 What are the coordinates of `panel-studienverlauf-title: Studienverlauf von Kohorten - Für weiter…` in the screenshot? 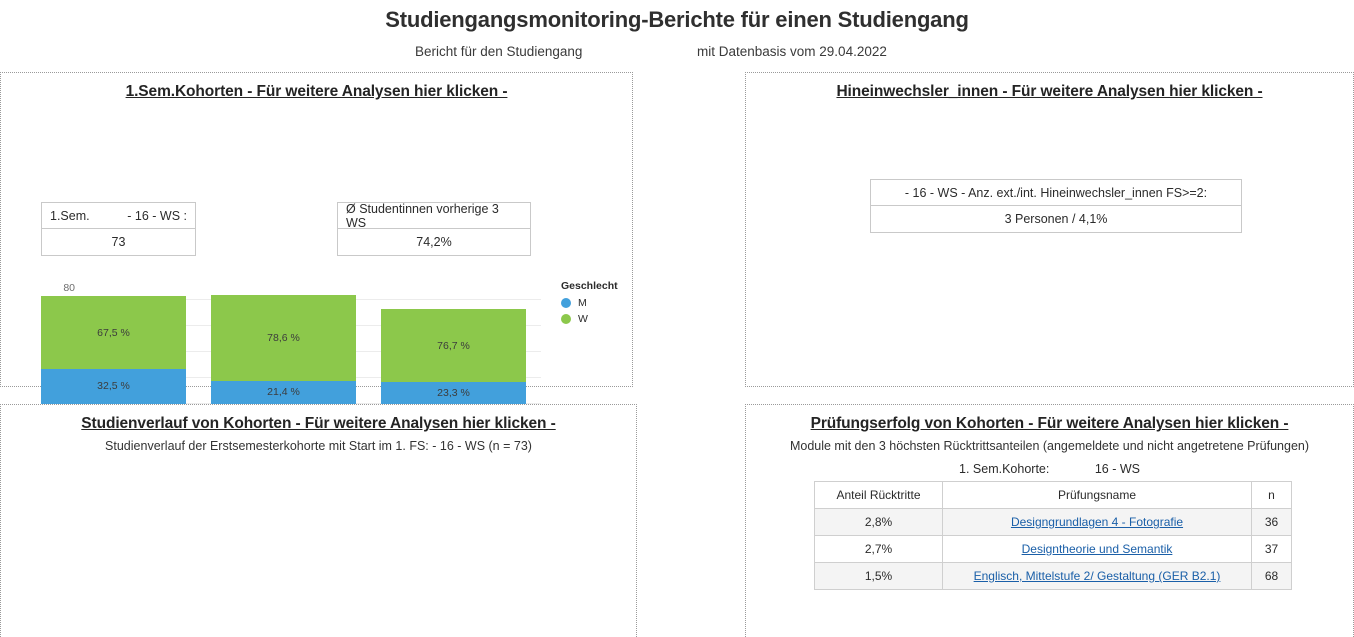 It's located at (318, 423).